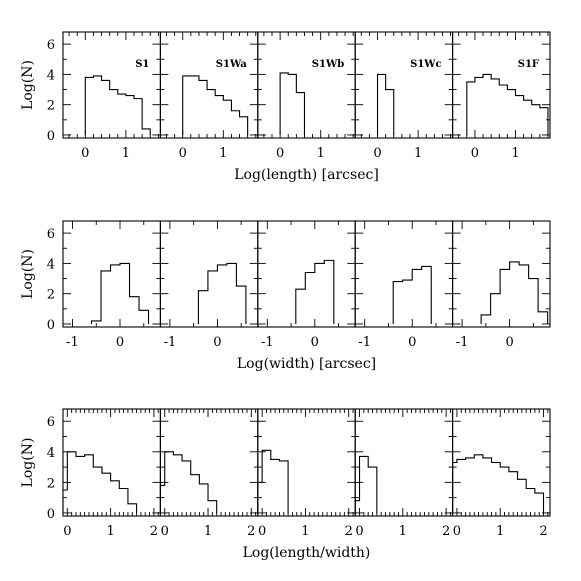 This screenshot has width=581, height=581. I want to click on x-axis-label: Log(length/width), so click(307, 553).